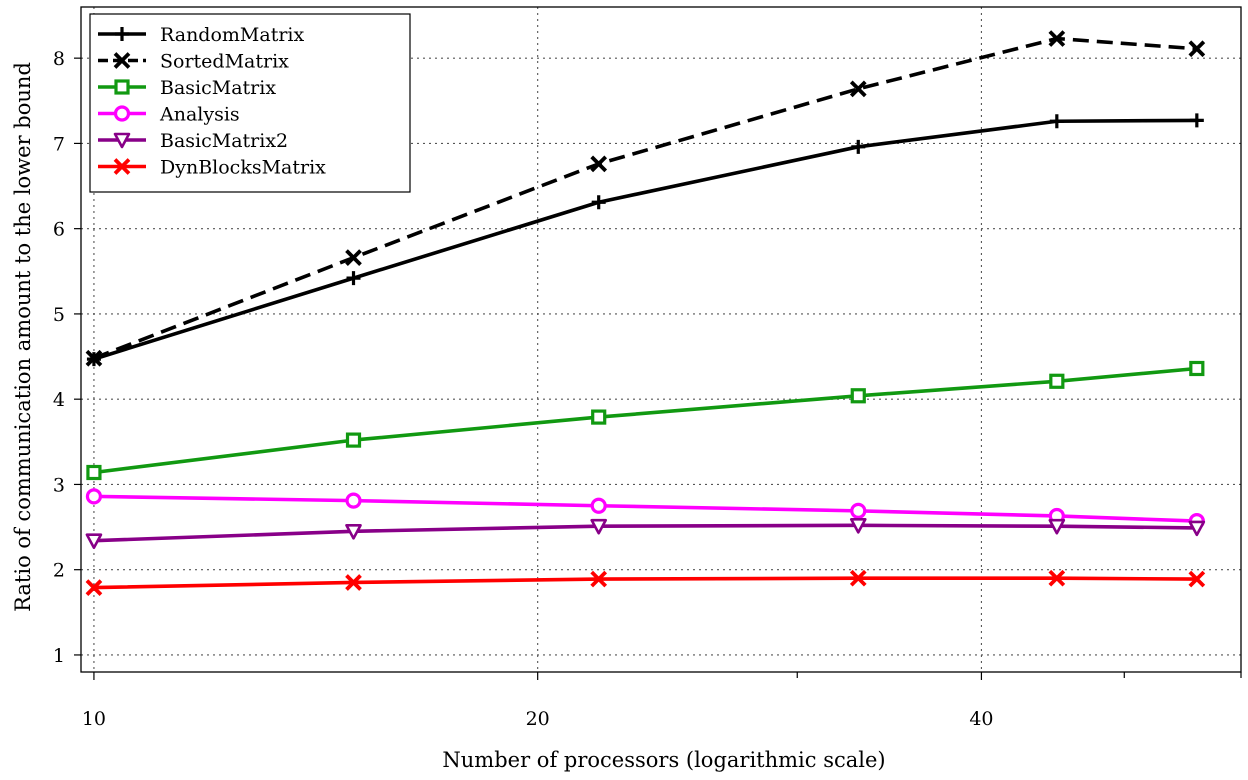  I want to click on legend-item: RandomMatrix, so click(201, 35).